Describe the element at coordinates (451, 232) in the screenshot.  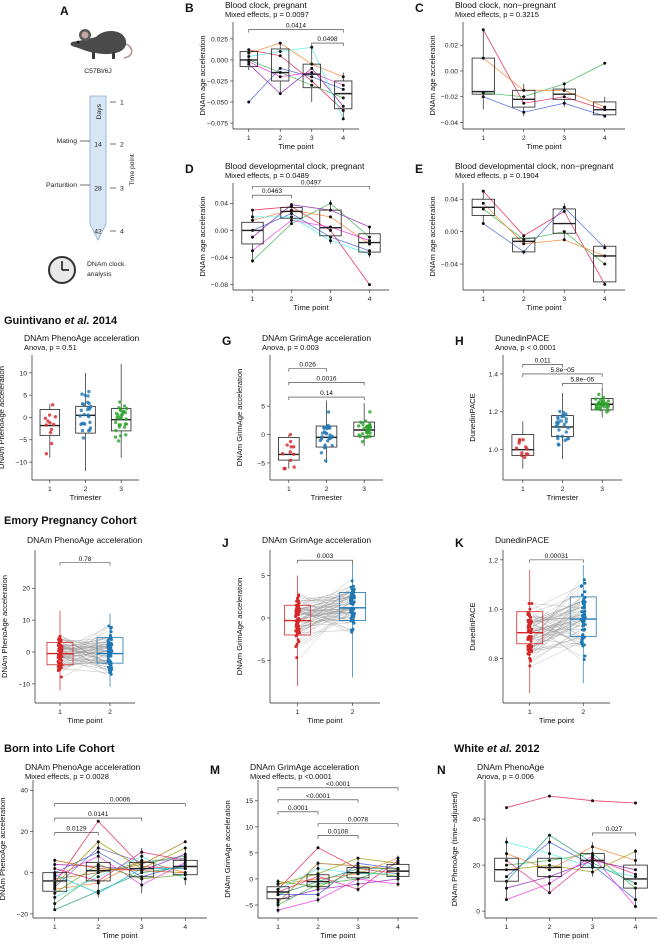
I see `y-tick-label: 0.00` at that location.